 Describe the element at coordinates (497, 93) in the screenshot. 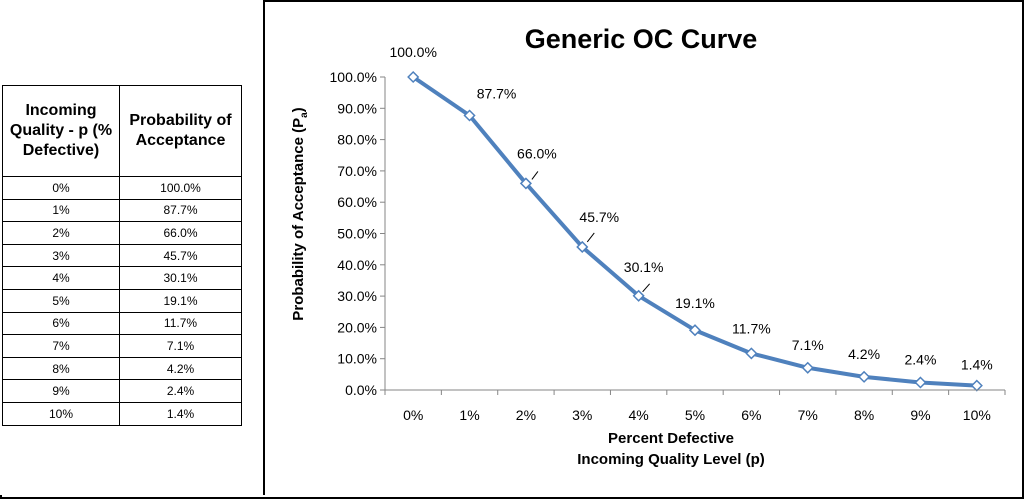

I see `data-label: 87.7%` at that location.